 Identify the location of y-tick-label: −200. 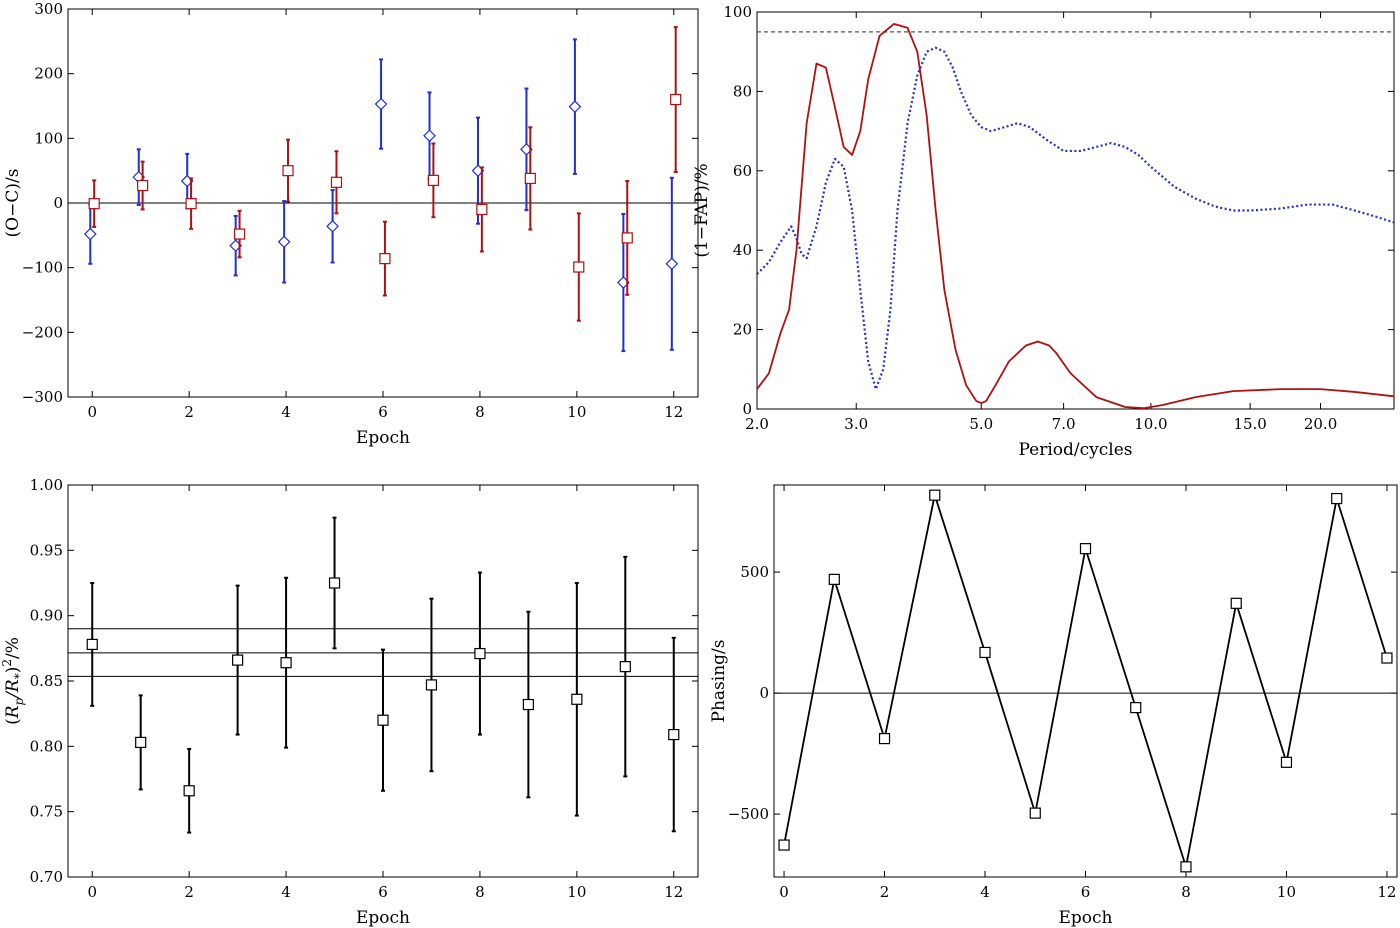
(42, 332).